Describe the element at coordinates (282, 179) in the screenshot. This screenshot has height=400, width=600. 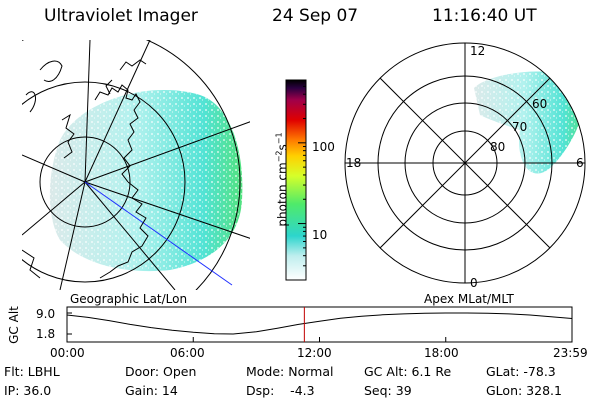
I see `colorbar-units: photon cm−2s−1` at that location.